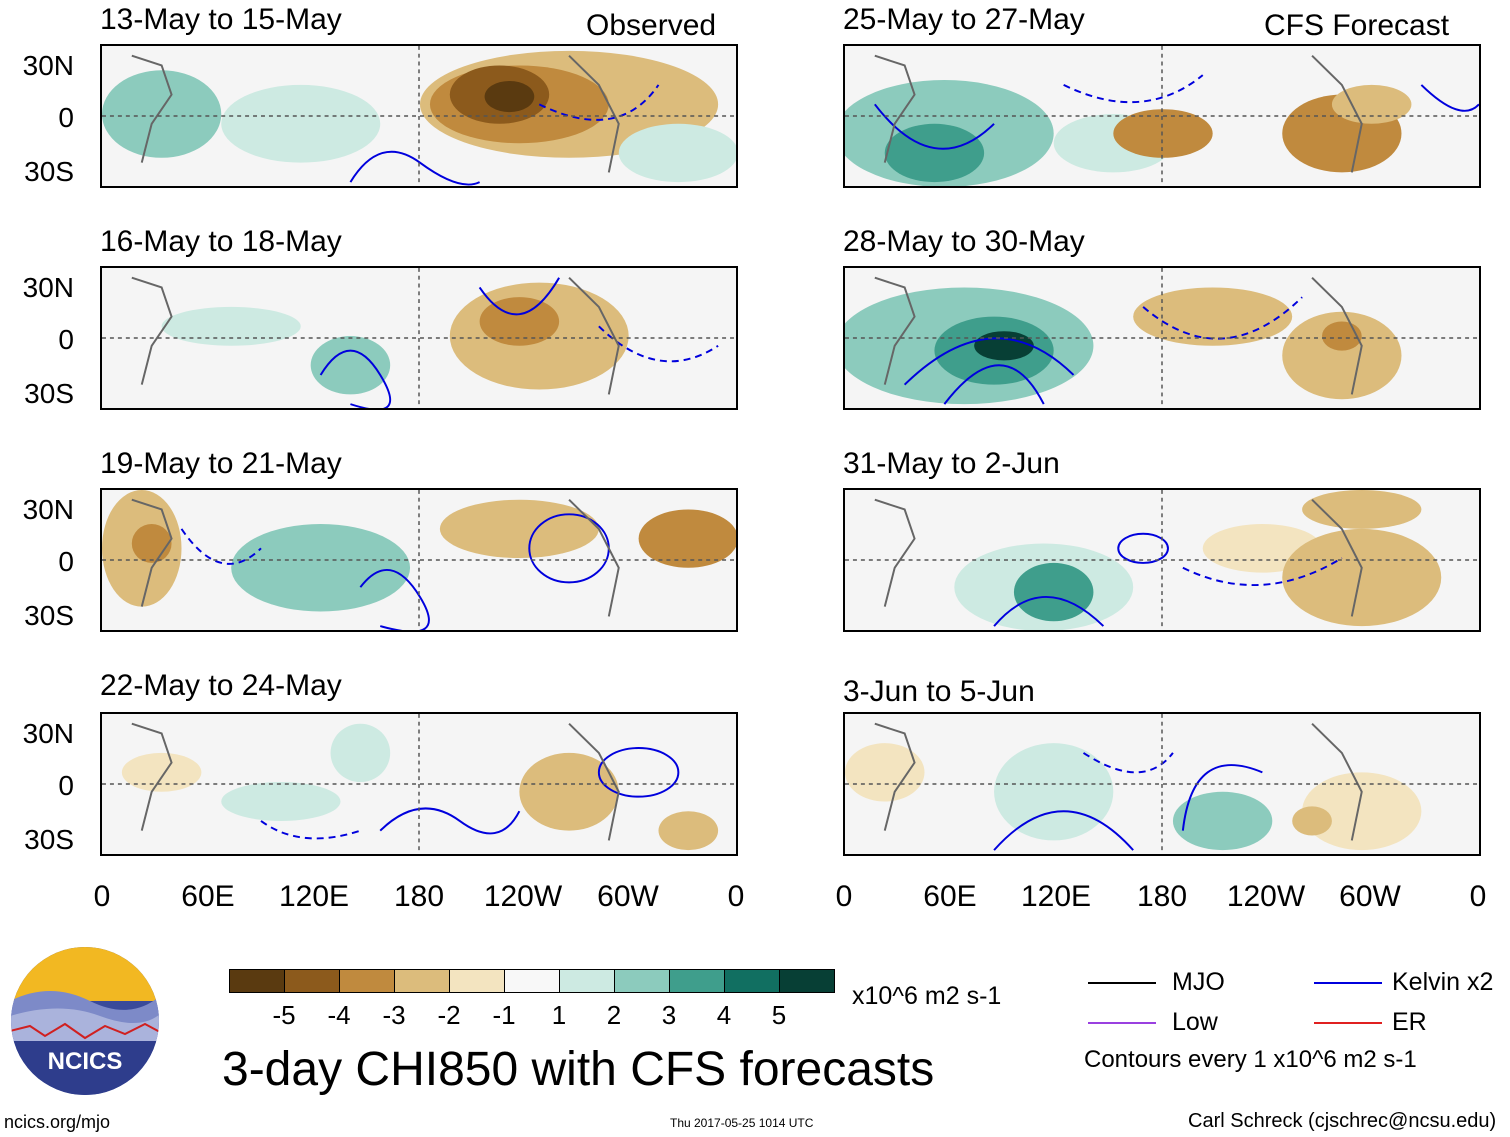 The height and width of the screenshot is (1137, 1510). Describe the element at coordinates (221, 19) in the screenshot. I see `panel-title-l1: 13-May to 15-May` at that location.